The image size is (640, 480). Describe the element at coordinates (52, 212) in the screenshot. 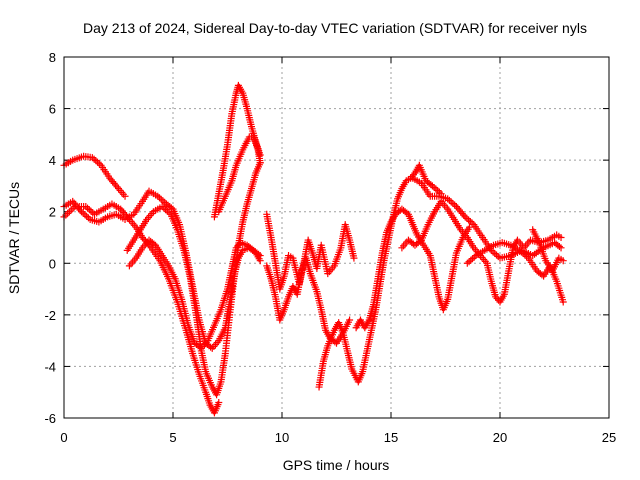

I see `y-tick-label: 2` at that location.